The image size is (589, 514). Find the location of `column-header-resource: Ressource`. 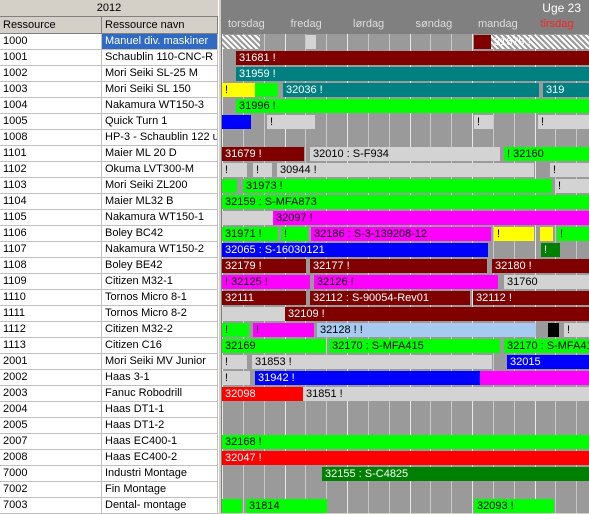

column-header-resource: Ressource is located at coordinates (51, 25).